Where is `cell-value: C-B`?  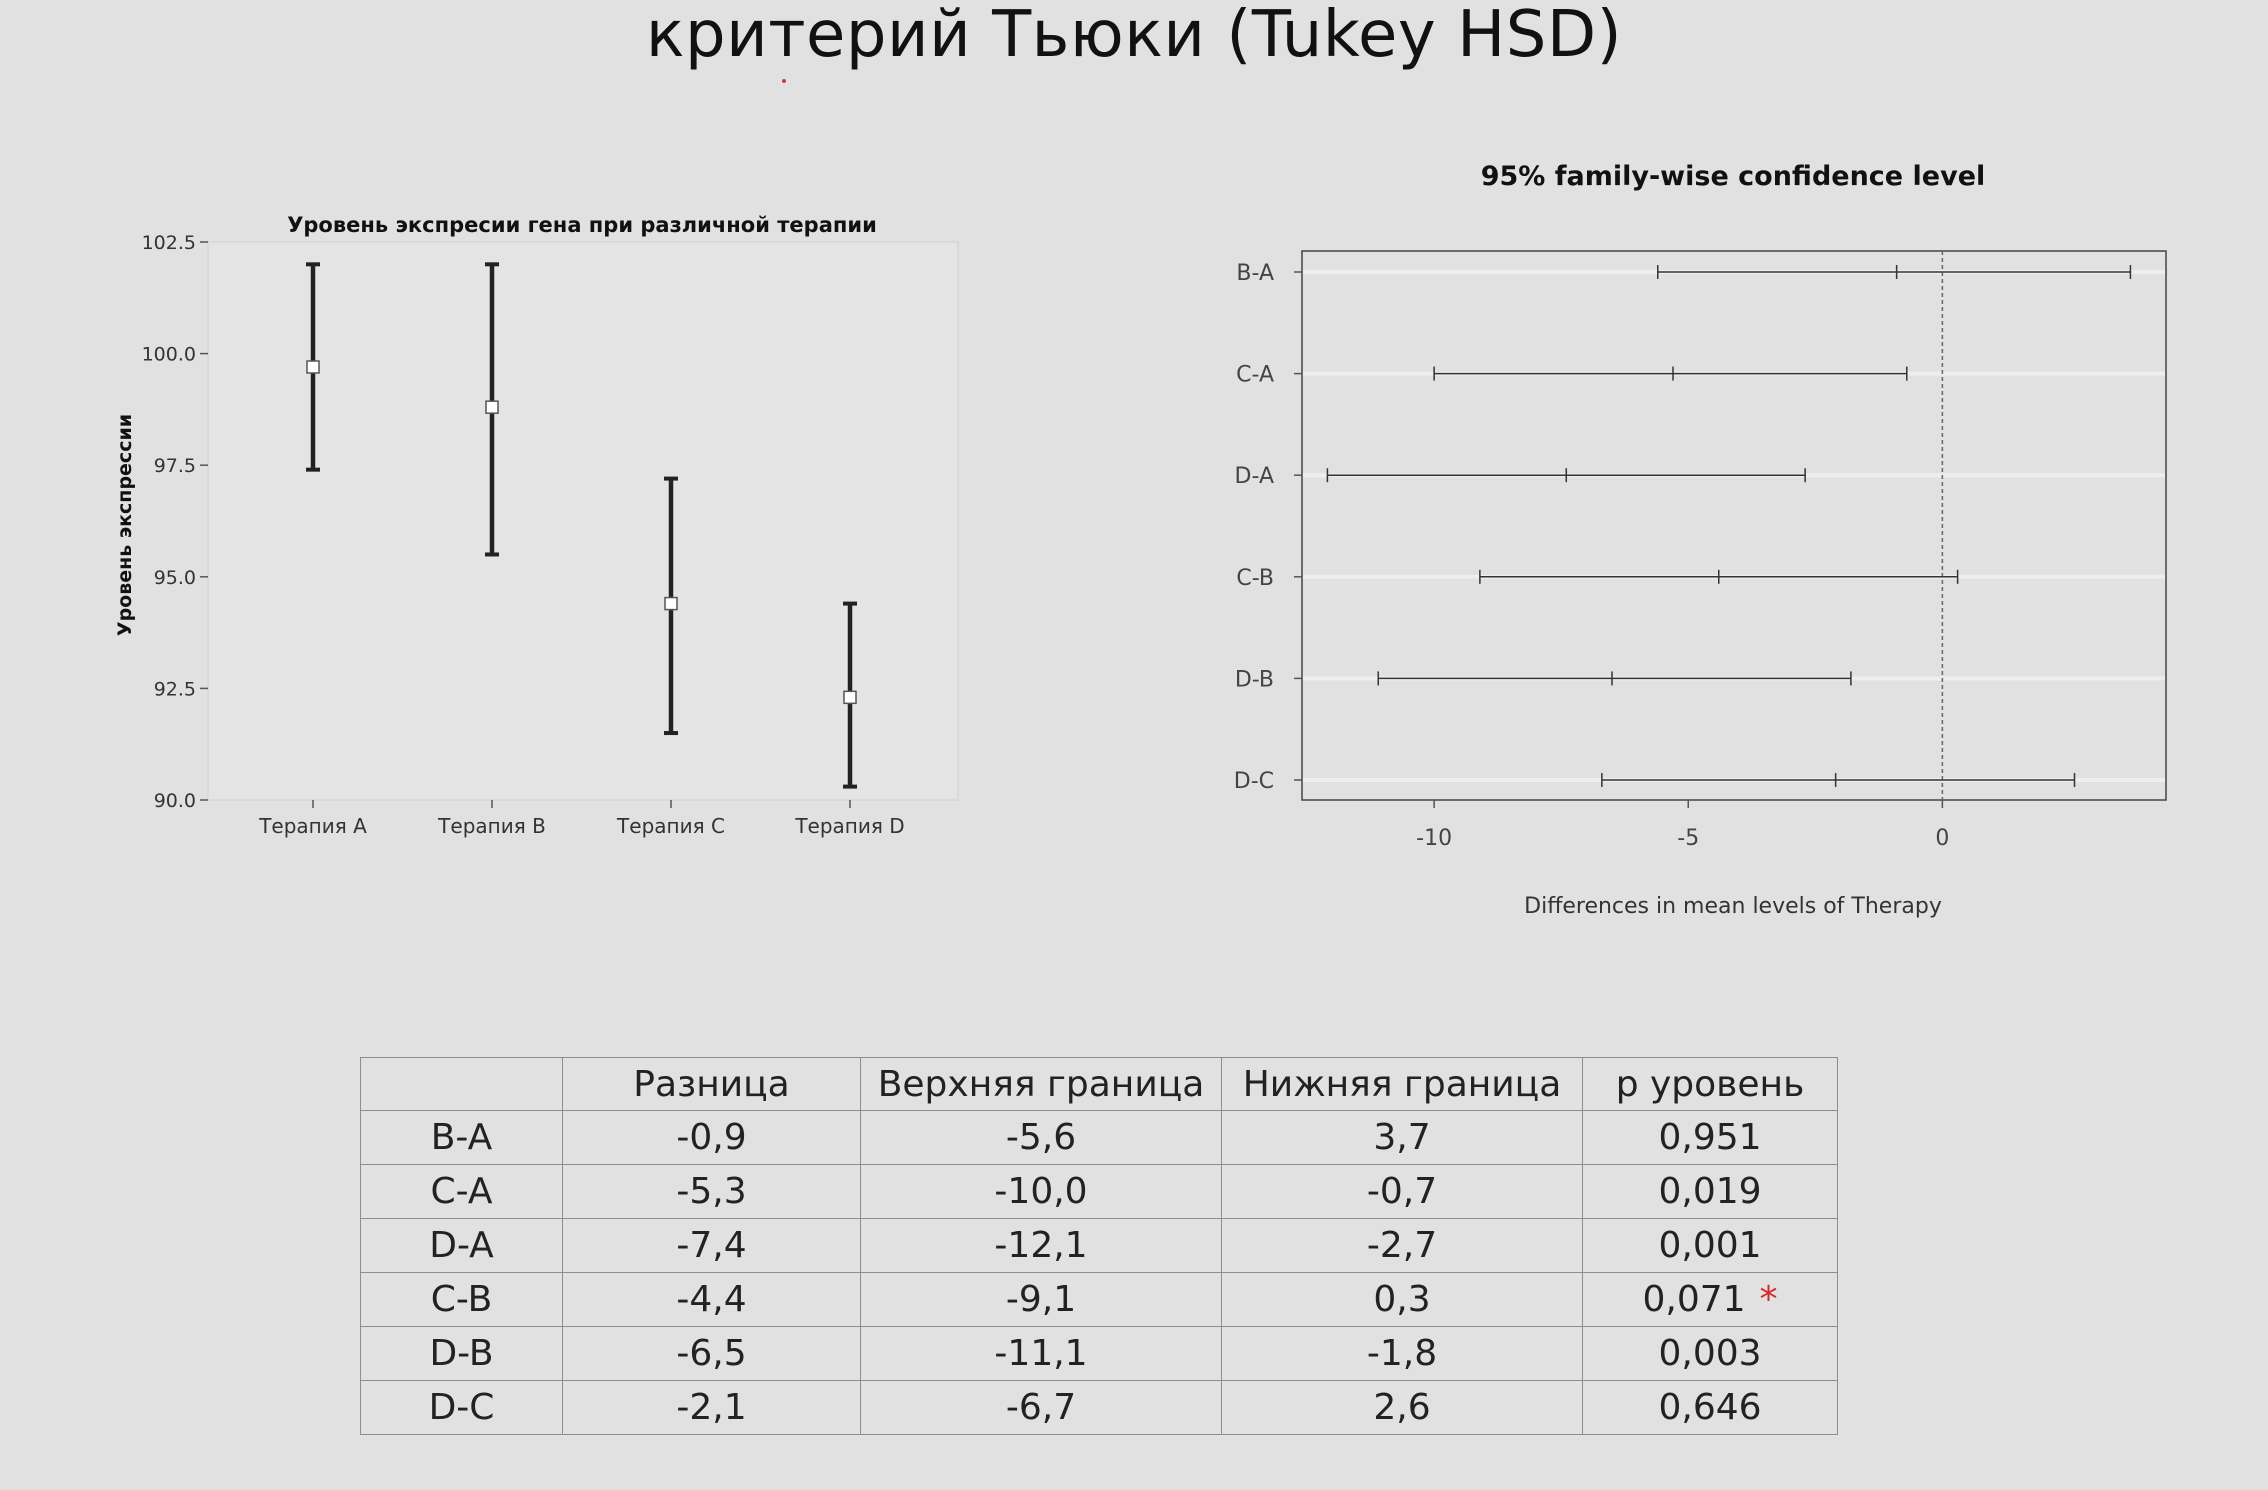 cell-value: C-B is located at coordinates (461, 1299).